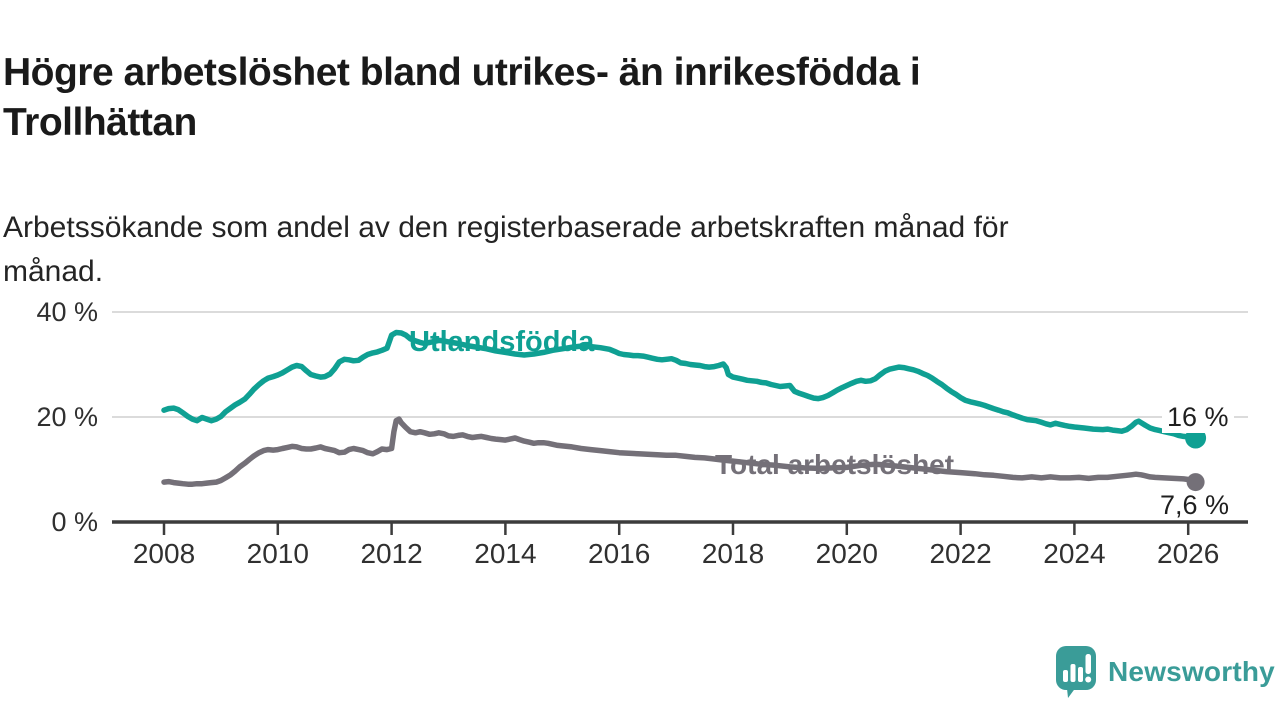 This screenshot has height=720, width=1280. Describe the element at coordinates (74, 522) in the screenshot. I see `y-tick-label: 0 %` at that location.